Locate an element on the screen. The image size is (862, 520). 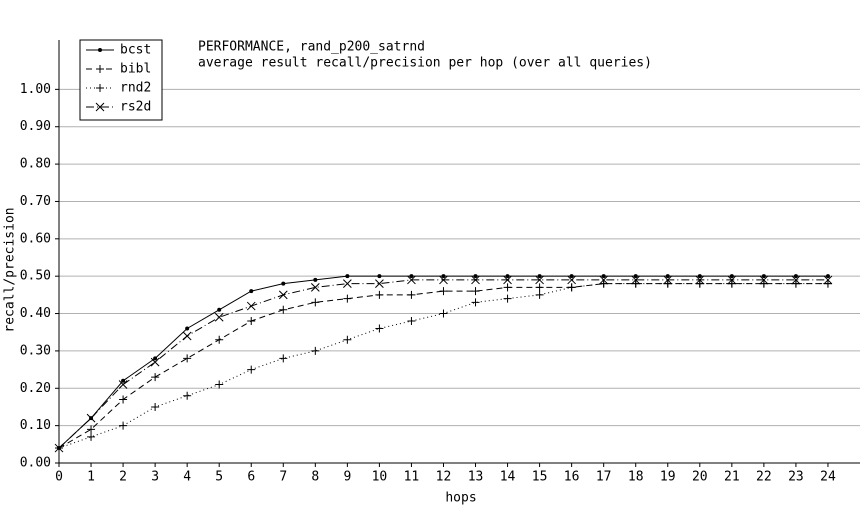
x-tick-label: 8 is located at coordinates (315, 477).